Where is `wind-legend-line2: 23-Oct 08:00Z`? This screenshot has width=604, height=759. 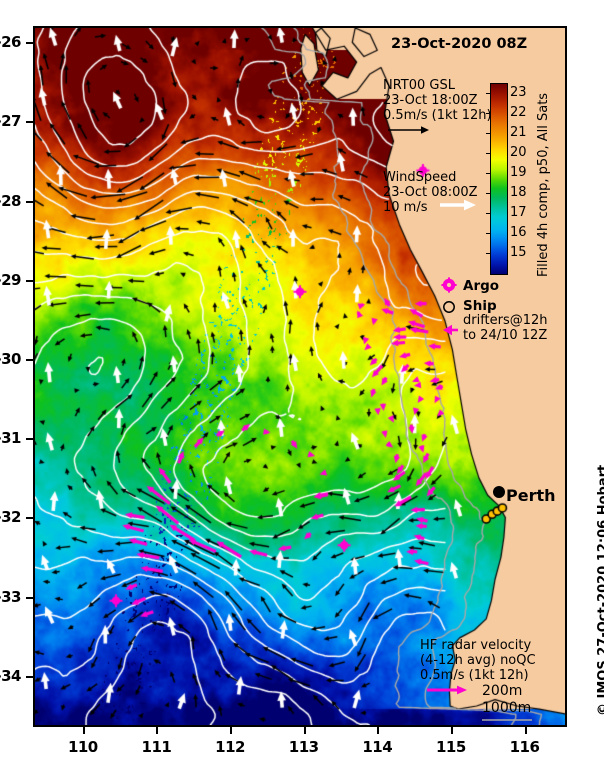
wind-legend-line2: 23-Oct 08:00Z is located at coordinates (430, 192).